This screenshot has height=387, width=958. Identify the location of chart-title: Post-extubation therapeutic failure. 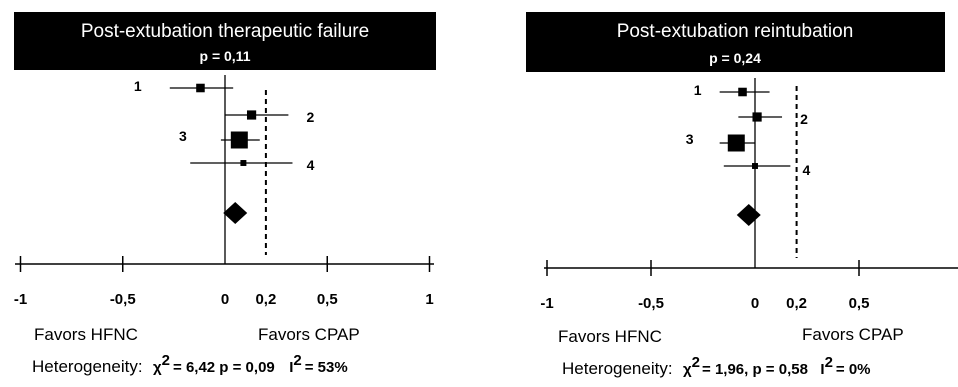
(225, 31).